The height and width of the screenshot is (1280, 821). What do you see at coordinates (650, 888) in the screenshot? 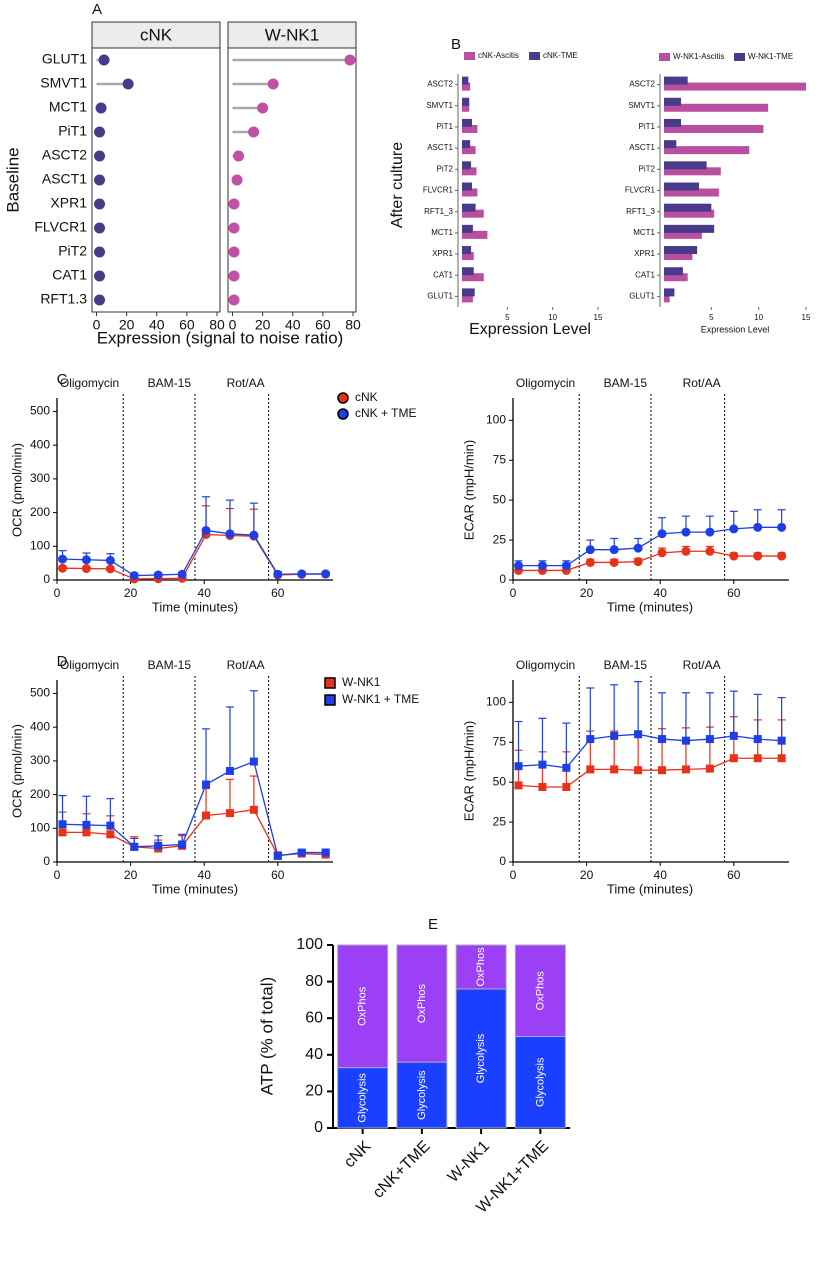
I see `x-axis-label: Time (minutes)` at bounding box center [650, 888].